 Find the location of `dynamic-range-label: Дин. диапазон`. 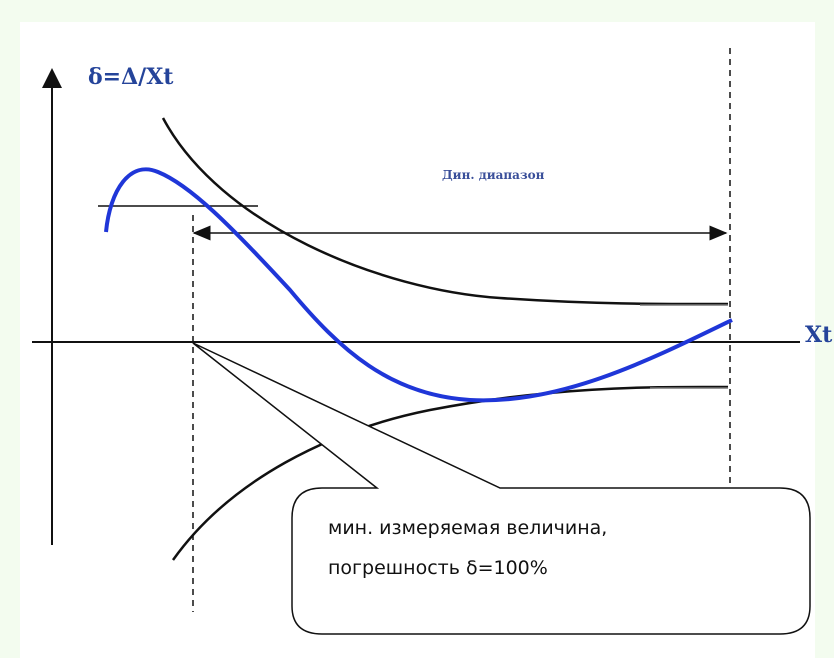

dynamic-range-label: Дин. диапазон is located at coordinates (493, 175).